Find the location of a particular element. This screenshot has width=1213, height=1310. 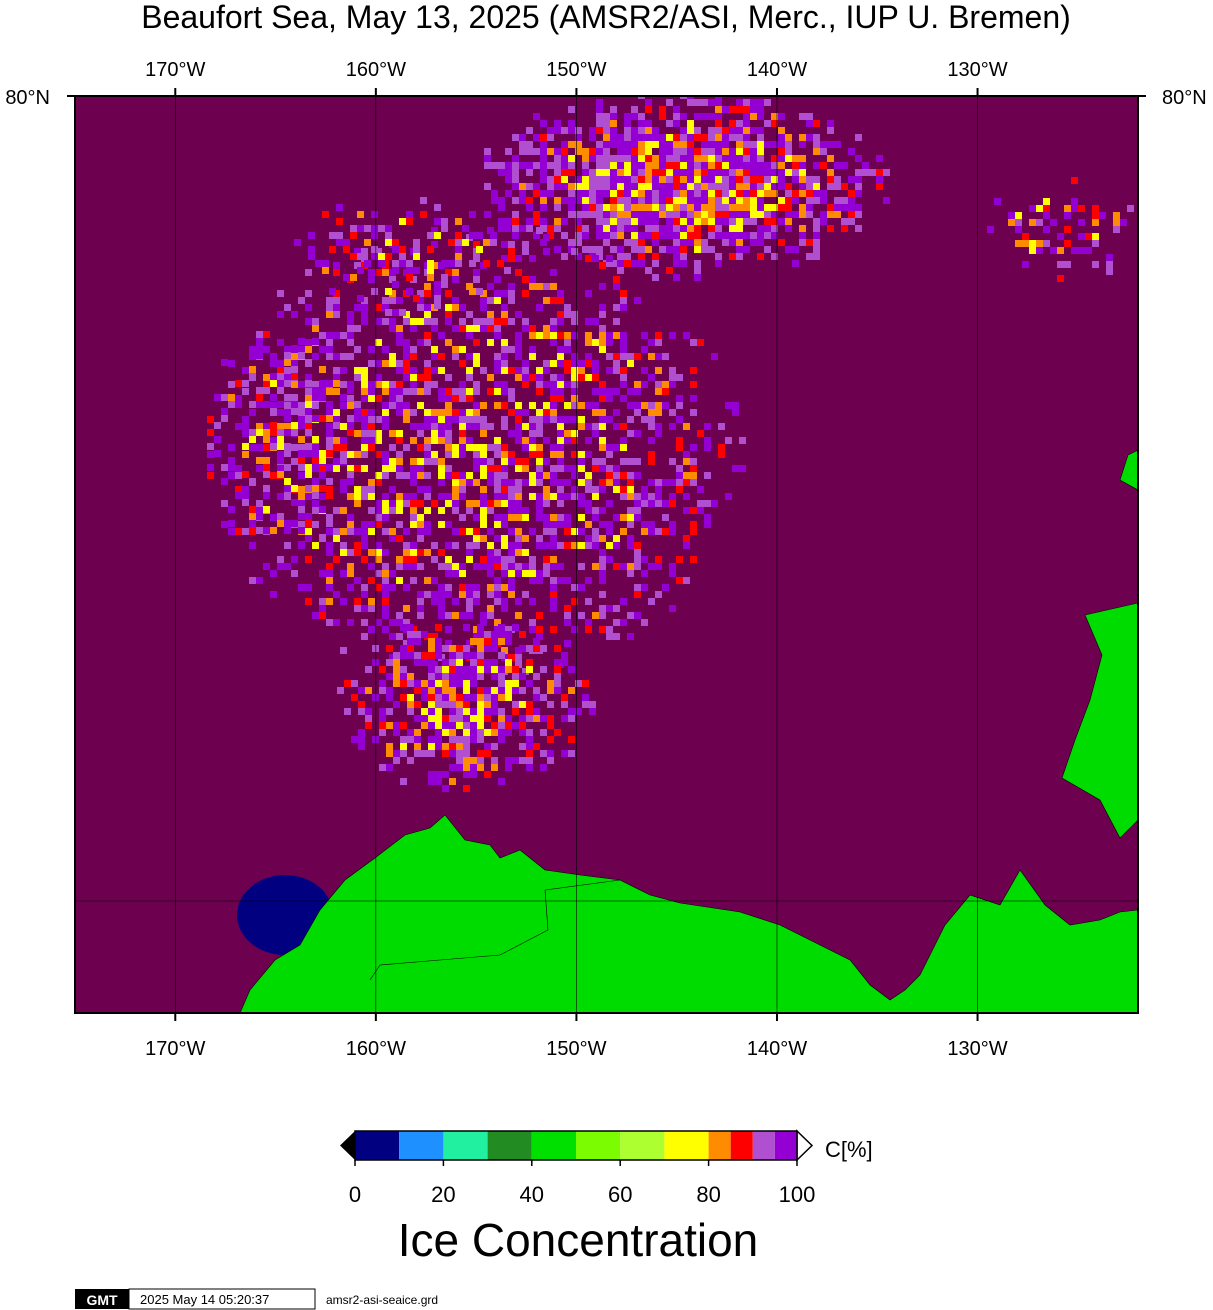

land-island is located at coordinates (1128, 470).